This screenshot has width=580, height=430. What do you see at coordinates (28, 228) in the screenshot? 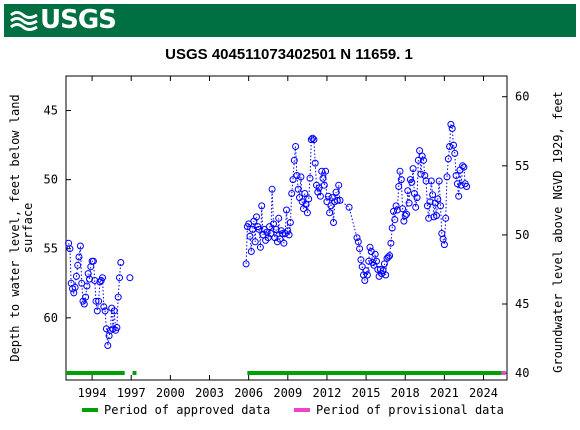
I see `y-axis-left-label-line2: surface` at bounding box center [28, 228].